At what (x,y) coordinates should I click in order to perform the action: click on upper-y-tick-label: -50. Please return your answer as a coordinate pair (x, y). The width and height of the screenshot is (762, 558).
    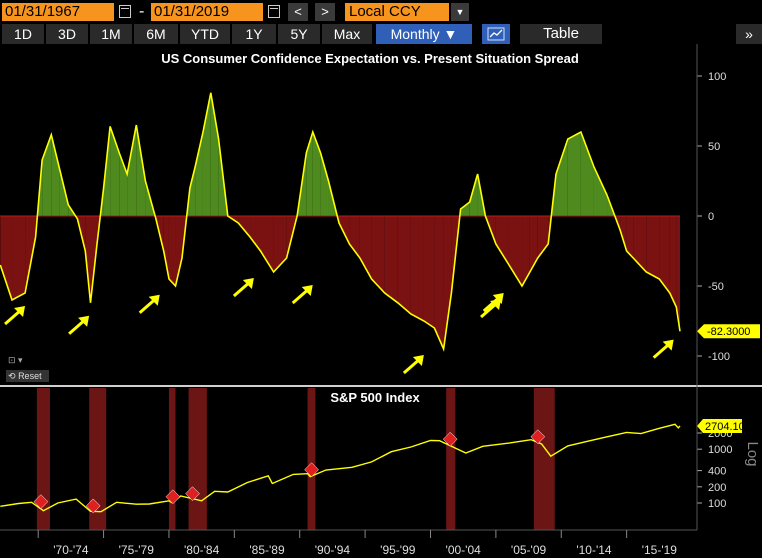
    Looking at the image, I should click on (716, 287).